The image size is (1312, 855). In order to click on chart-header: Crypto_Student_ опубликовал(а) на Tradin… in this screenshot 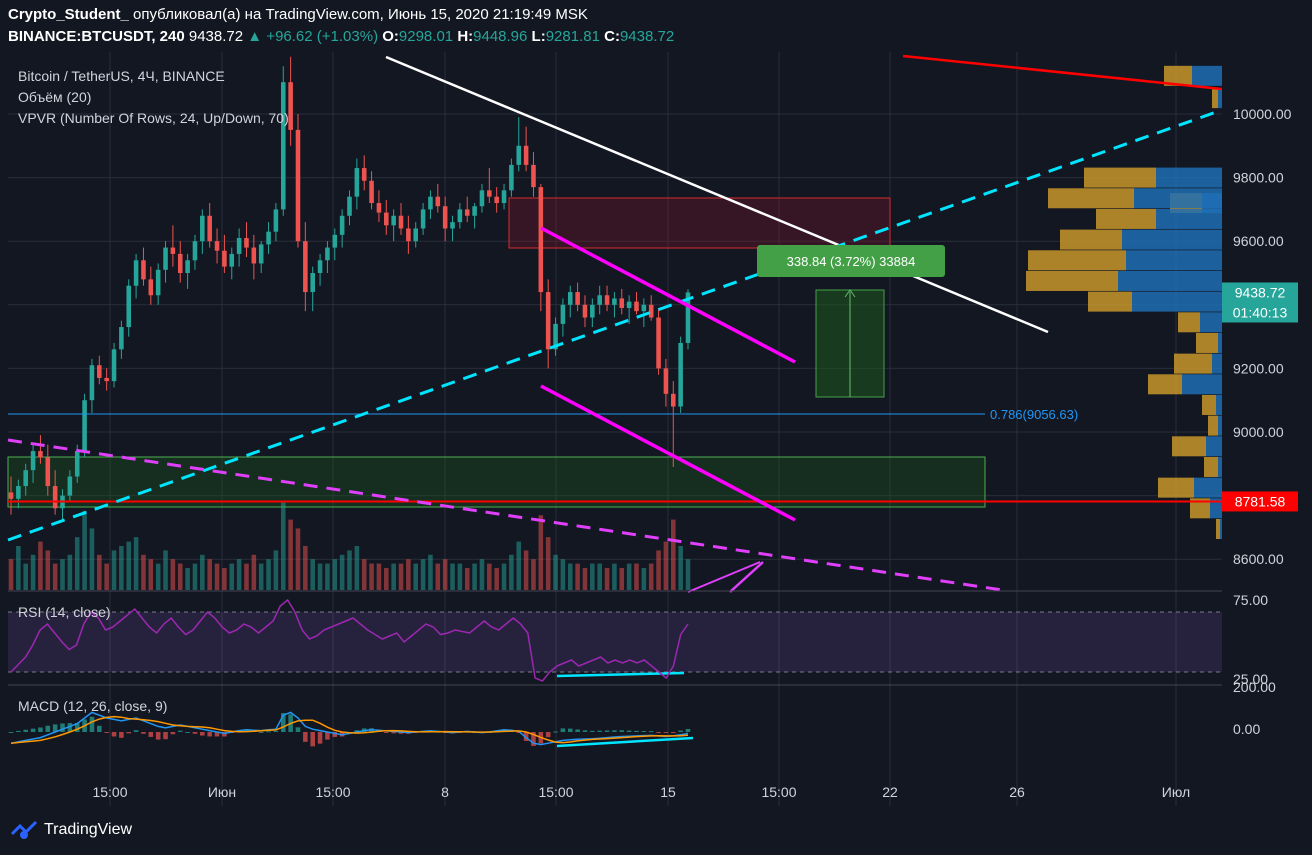, I will do `click(656, 26)`.